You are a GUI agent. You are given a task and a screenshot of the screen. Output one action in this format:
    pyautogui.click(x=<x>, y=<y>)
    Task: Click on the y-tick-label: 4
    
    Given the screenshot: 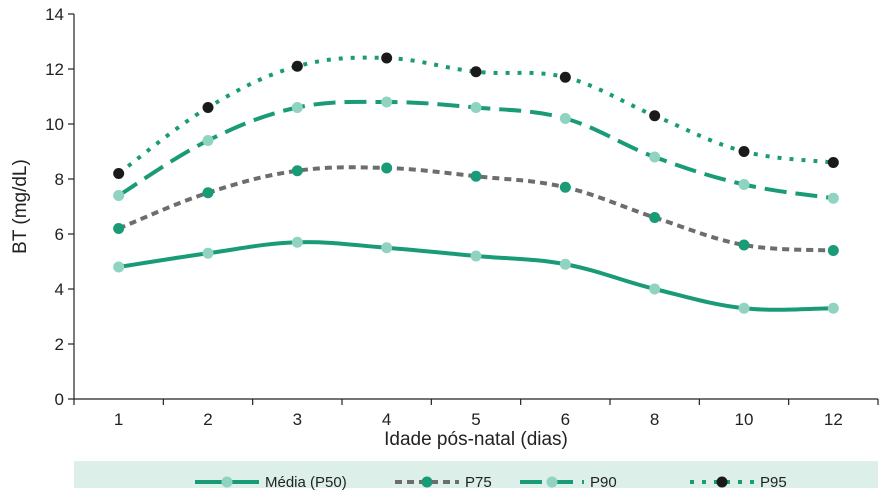 What is the action you would take?
    pyautogui.click(x=59, y=289)
    